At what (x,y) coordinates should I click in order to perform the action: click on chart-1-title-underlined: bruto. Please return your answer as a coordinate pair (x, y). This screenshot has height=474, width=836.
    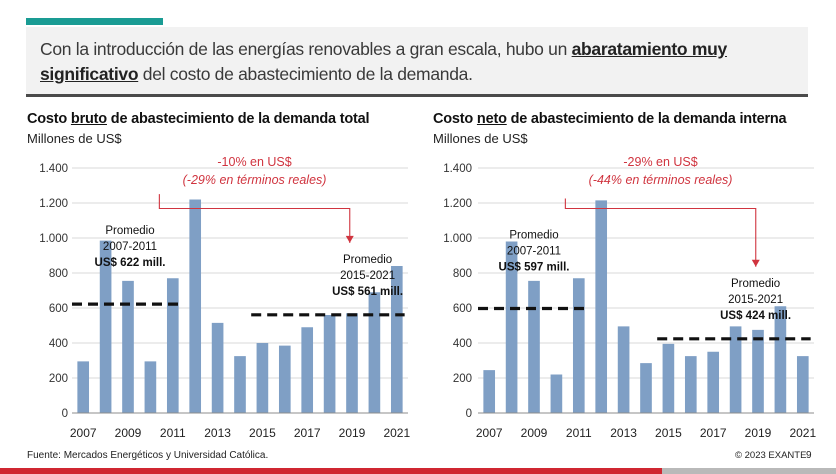
    Looking at the image, I should click on (88, 119).